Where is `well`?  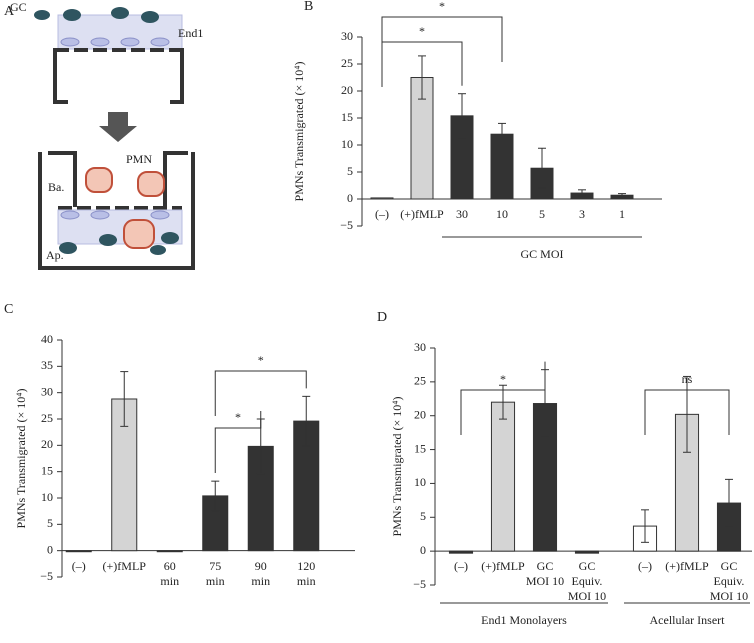 well is located at coordinates (116, 211).